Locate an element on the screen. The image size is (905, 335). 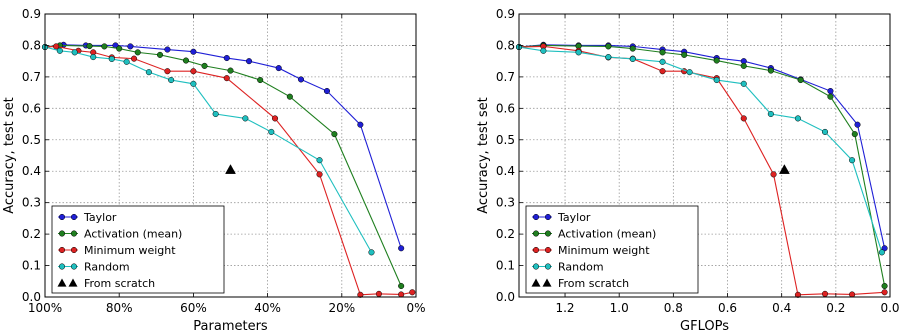
legend-label: Random is located at coordinates (581, 267).